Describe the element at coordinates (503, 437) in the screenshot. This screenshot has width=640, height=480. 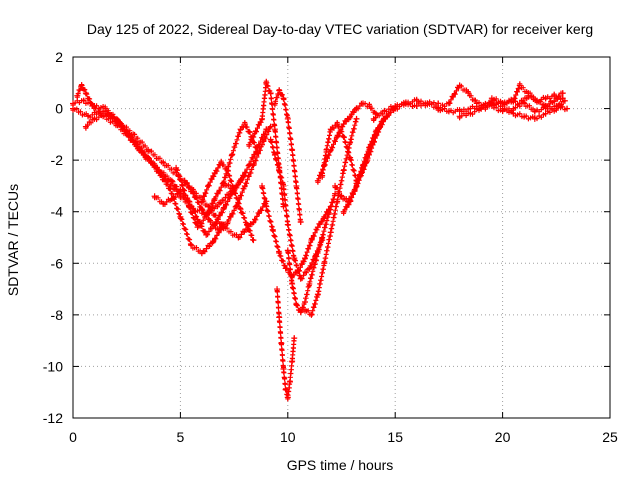
I see `x-tick-label: 20` at that location.